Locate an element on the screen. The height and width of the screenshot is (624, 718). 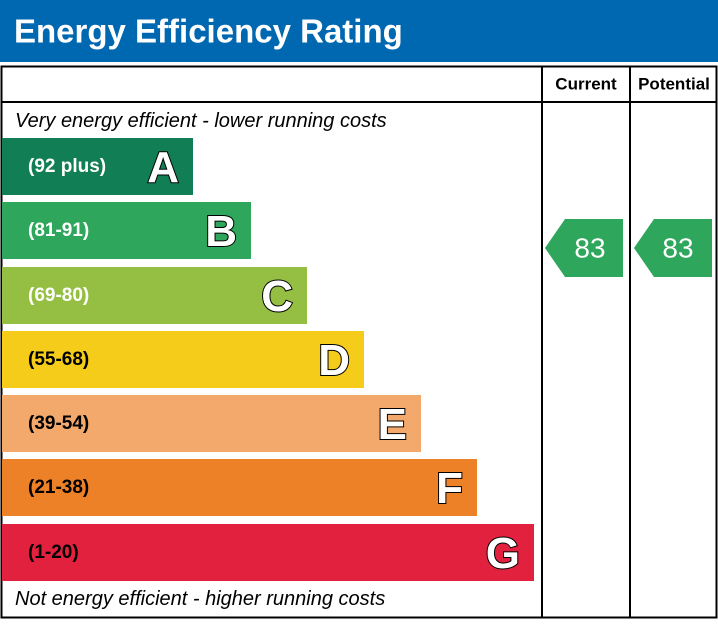
band-letter: B is located at coordinates (221, 231).